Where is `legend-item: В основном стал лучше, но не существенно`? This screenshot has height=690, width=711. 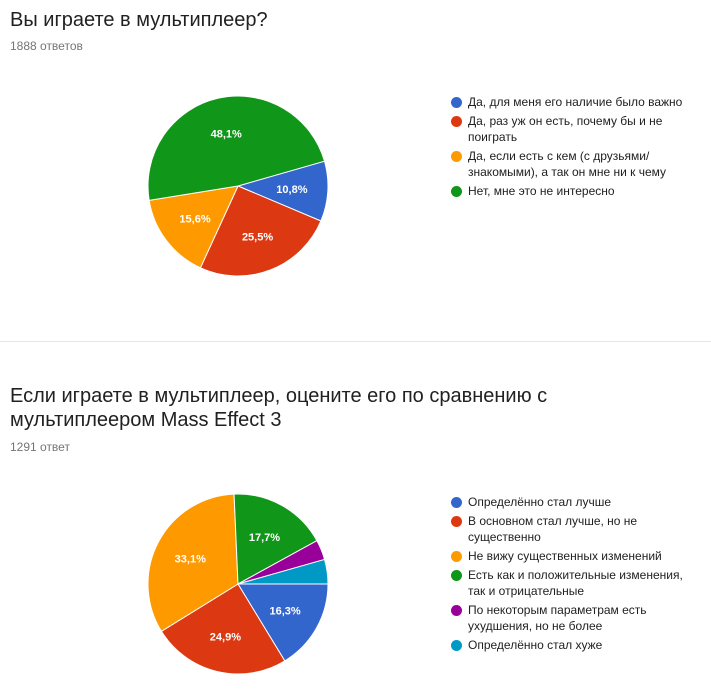 legend-item: В основном стал лучше, но не существенно is located at coordinates (571, 529).